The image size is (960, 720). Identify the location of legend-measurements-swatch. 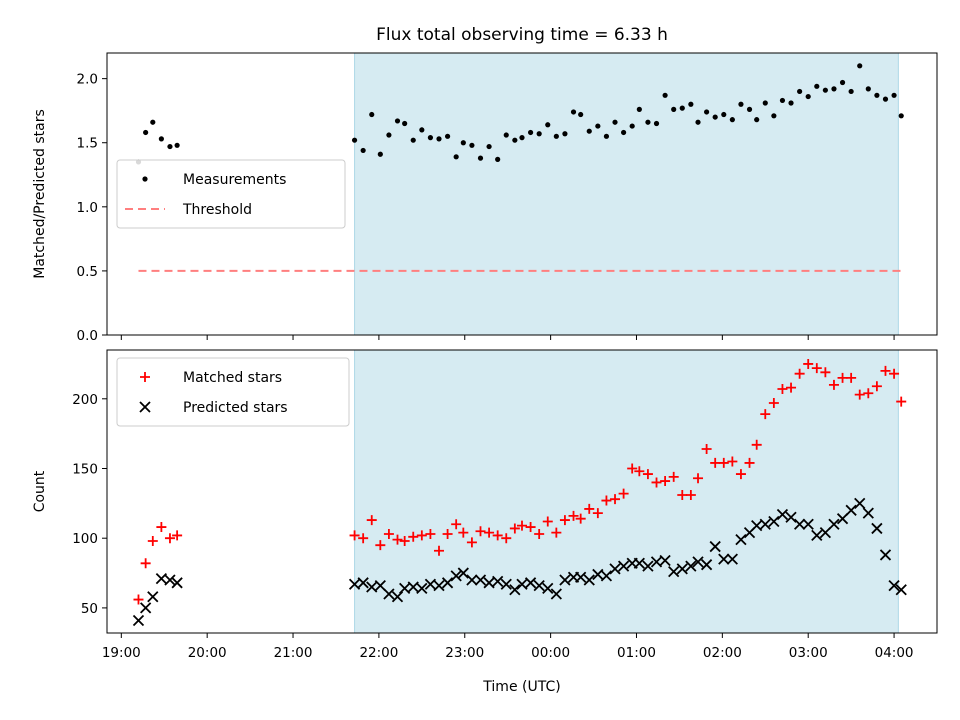
(145, 179).